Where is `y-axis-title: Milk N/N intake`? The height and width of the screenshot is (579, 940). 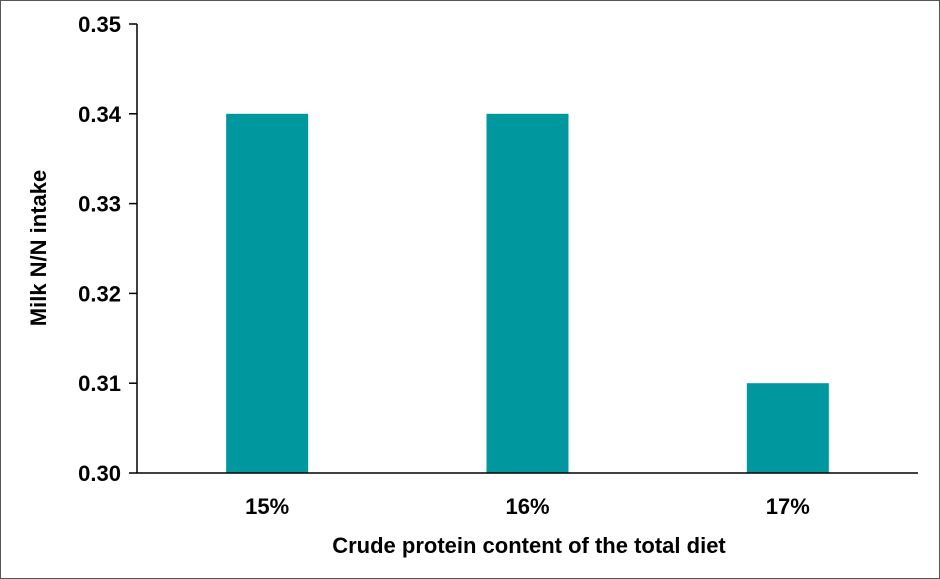 y-axis-title: Milk N/N intake is located at coordinates (38, 248).